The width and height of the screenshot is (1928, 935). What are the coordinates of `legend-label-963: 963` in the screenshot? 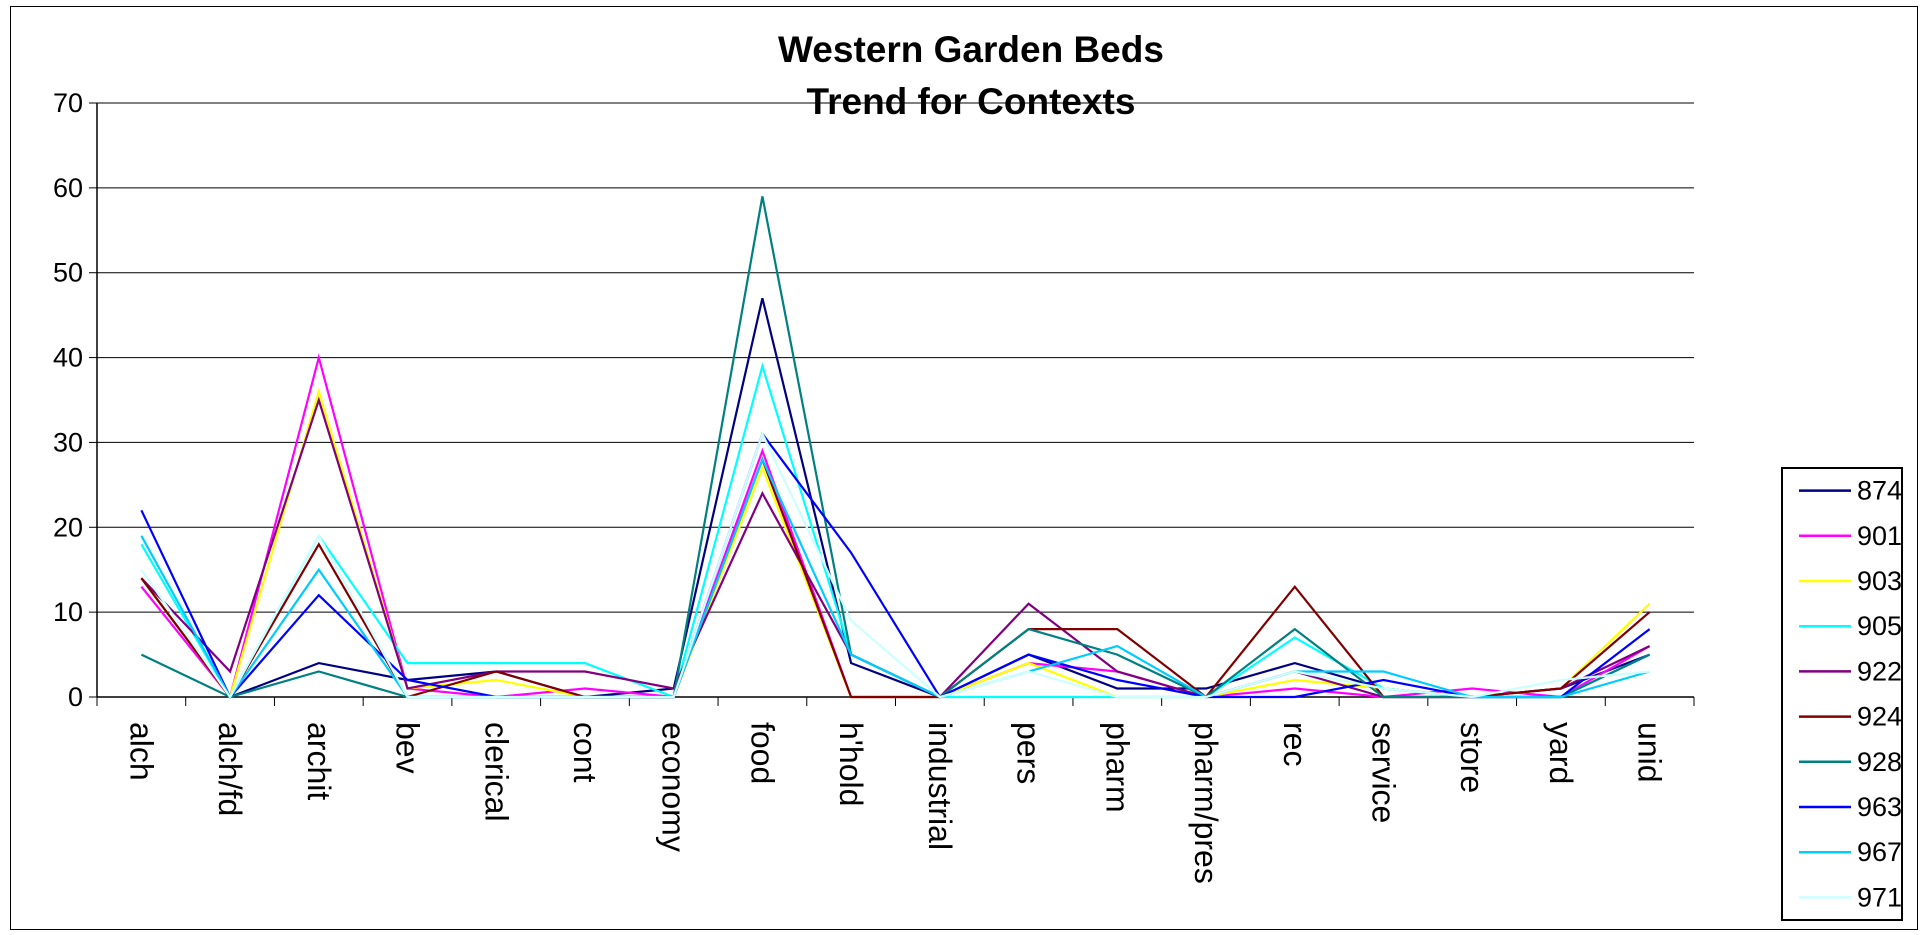 It's located at (1879, 807).